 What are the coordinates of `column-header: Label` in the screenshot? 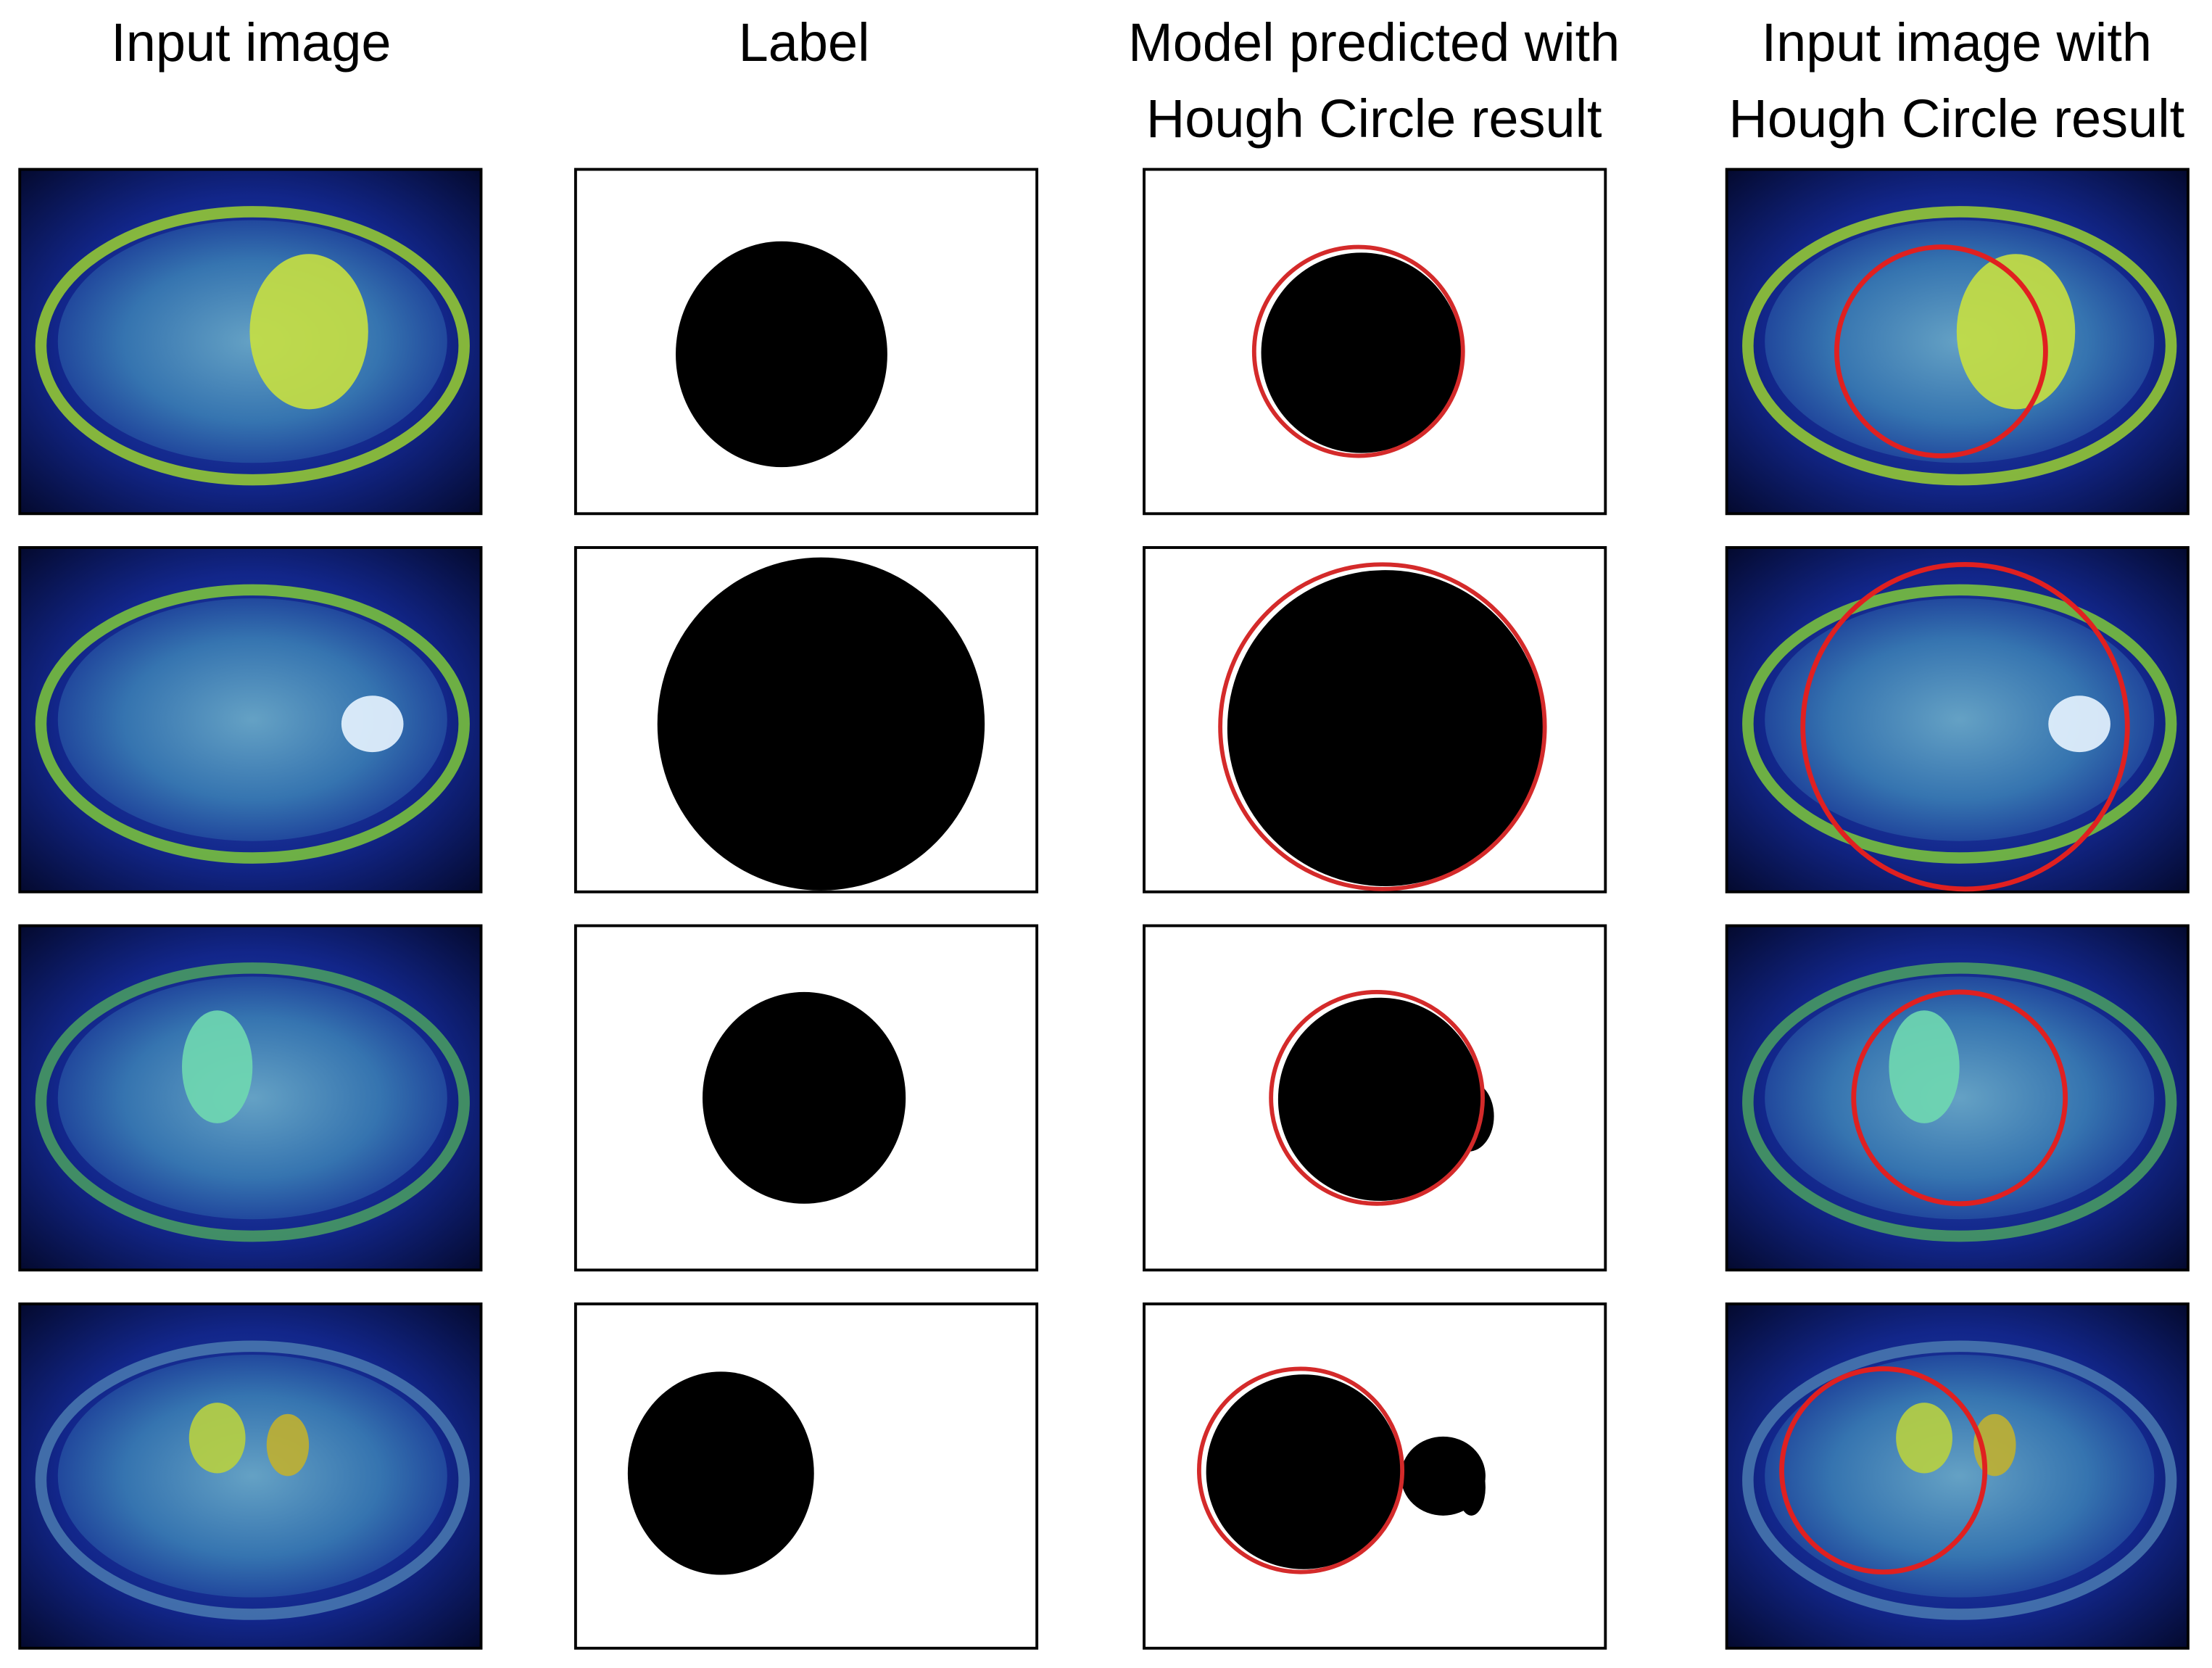 It's located at (804, 42).